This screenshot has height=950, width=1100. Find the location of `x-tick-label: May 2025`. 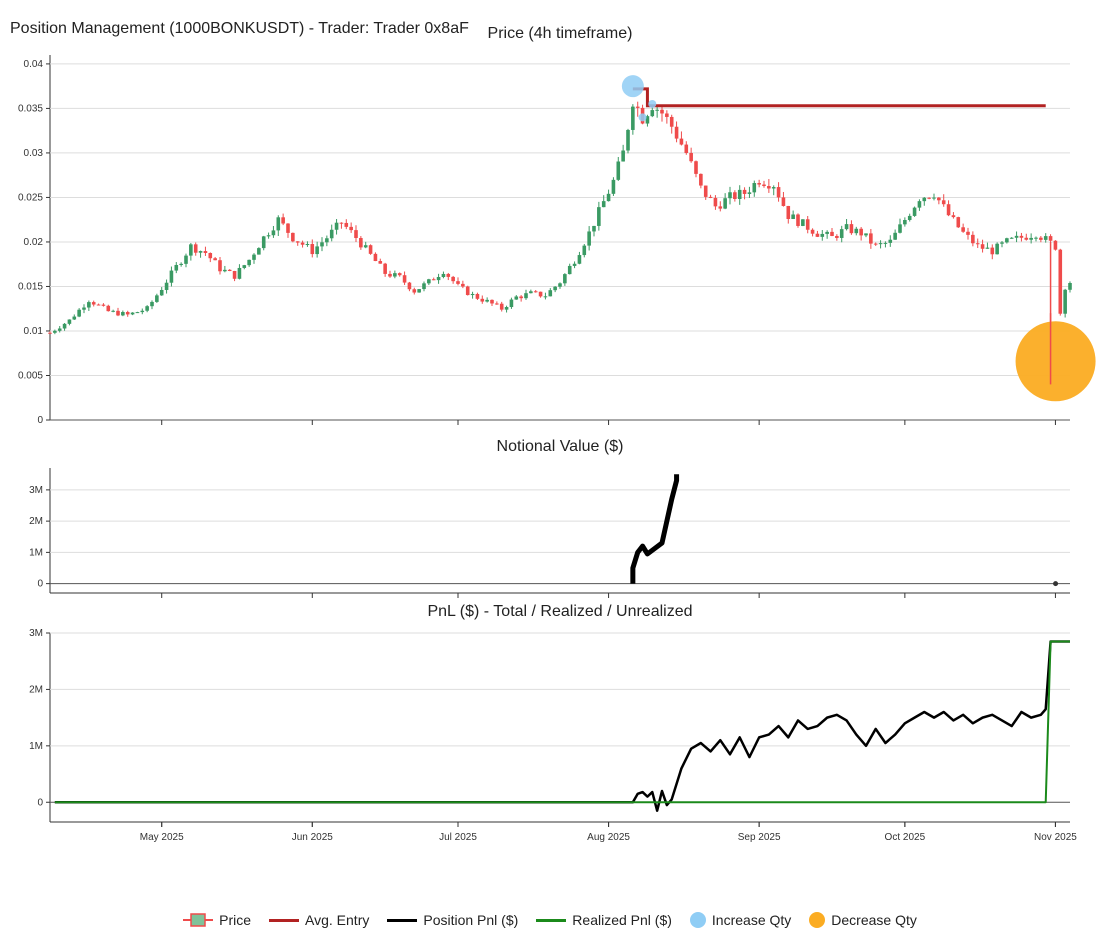

x-tick-label: May 2025 is located at coordinates (162, 837).